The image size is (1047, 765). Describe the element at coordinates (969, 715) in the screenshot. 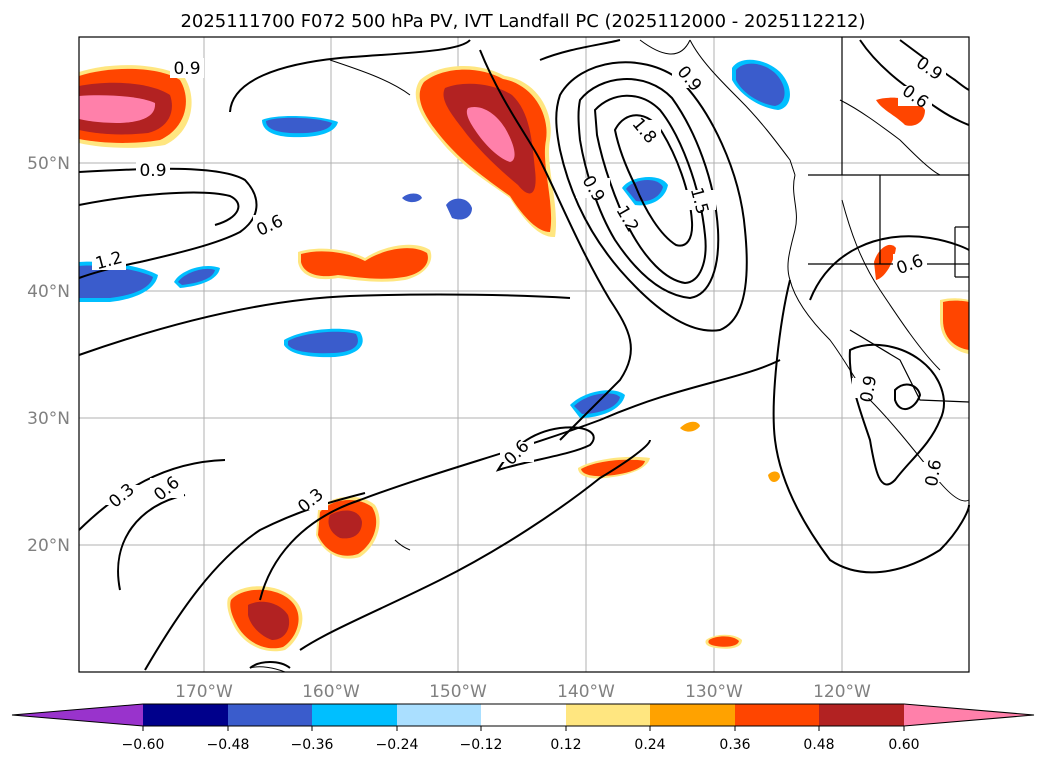

I see `colorbar-extend-right` at that location.